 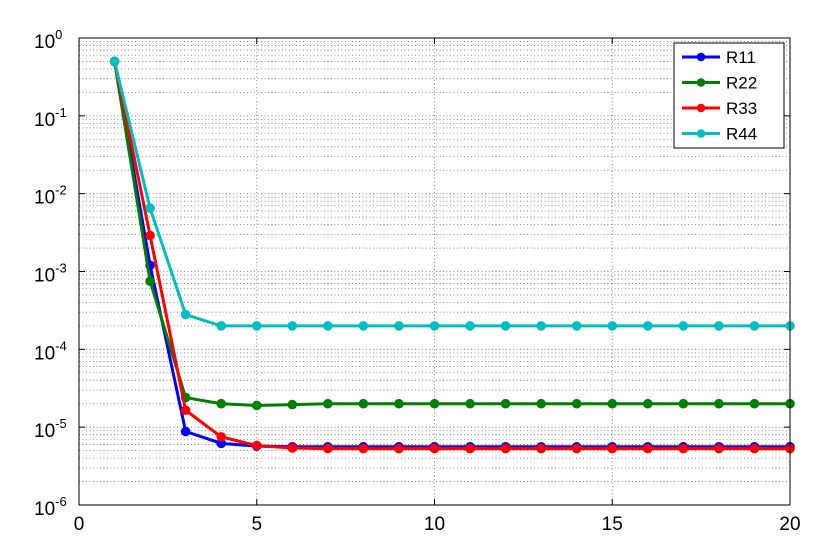 What do you see at coordinates (719, 83) in the screenshot?
I see `legend-item-R22: R22` at bounding box center [719, 83].